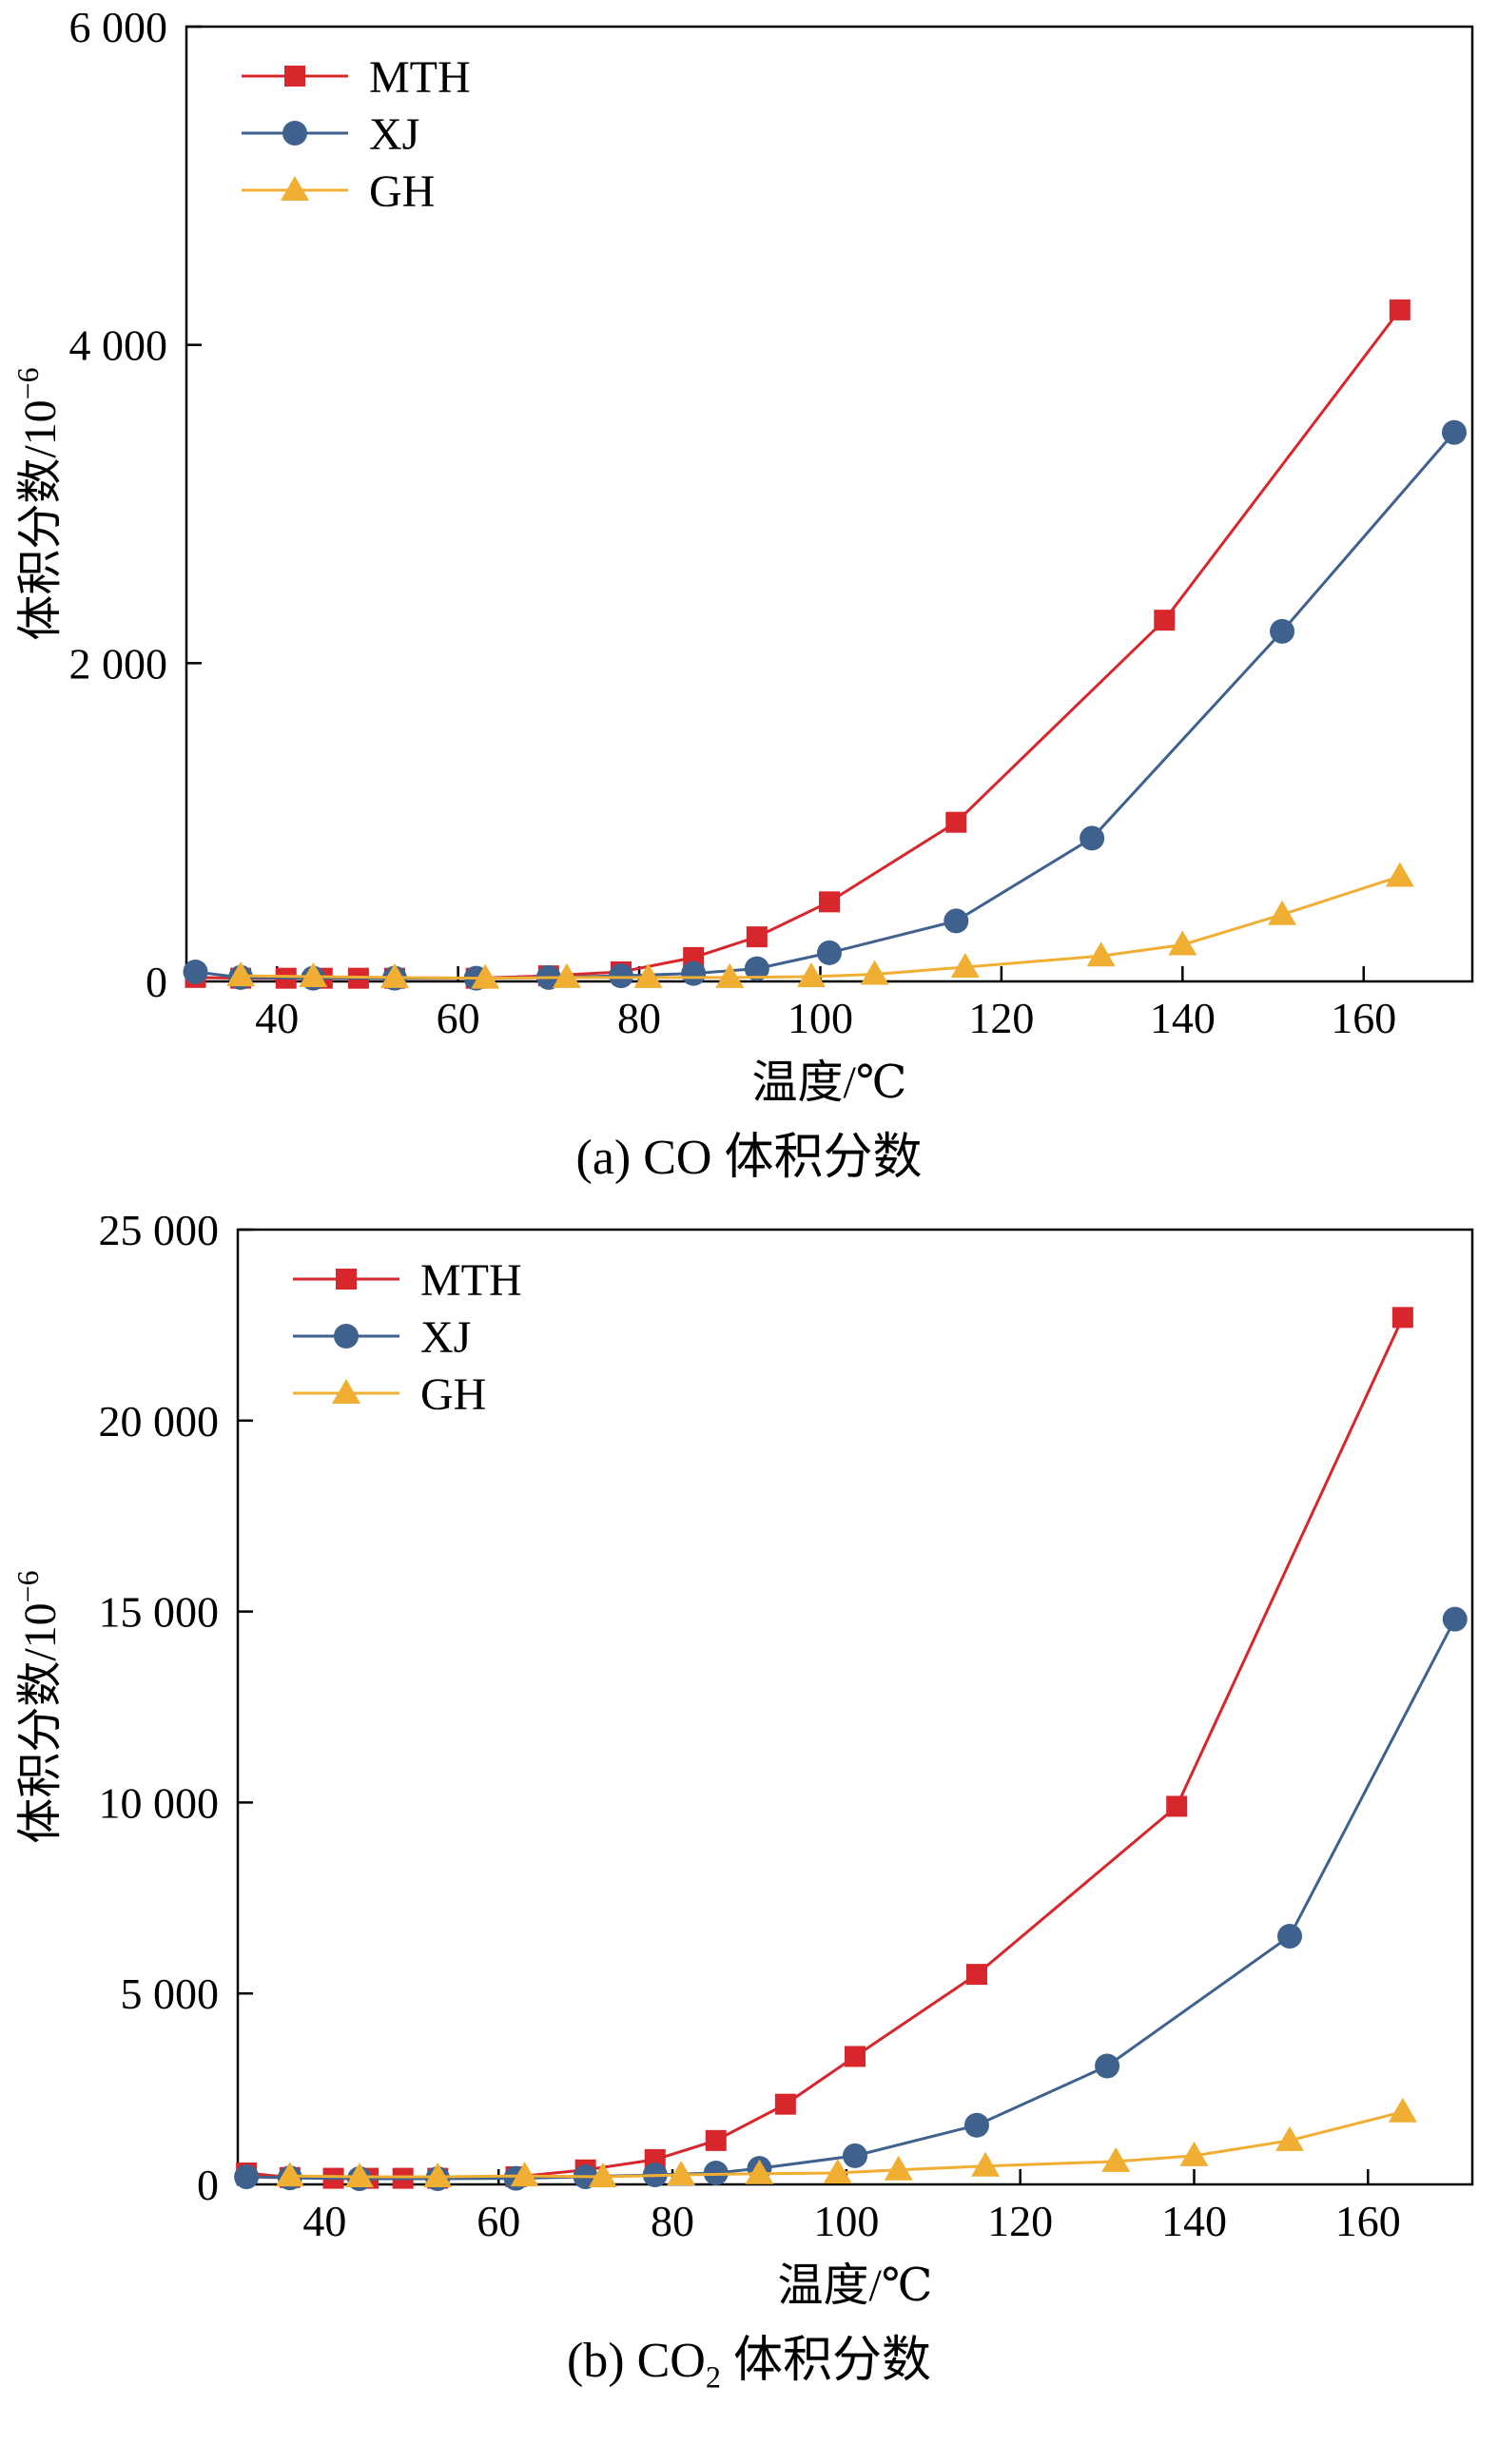 This screenshot has height=2464, width=1498. I want to click on y-tick-label: 4 000, so click(118, 346).